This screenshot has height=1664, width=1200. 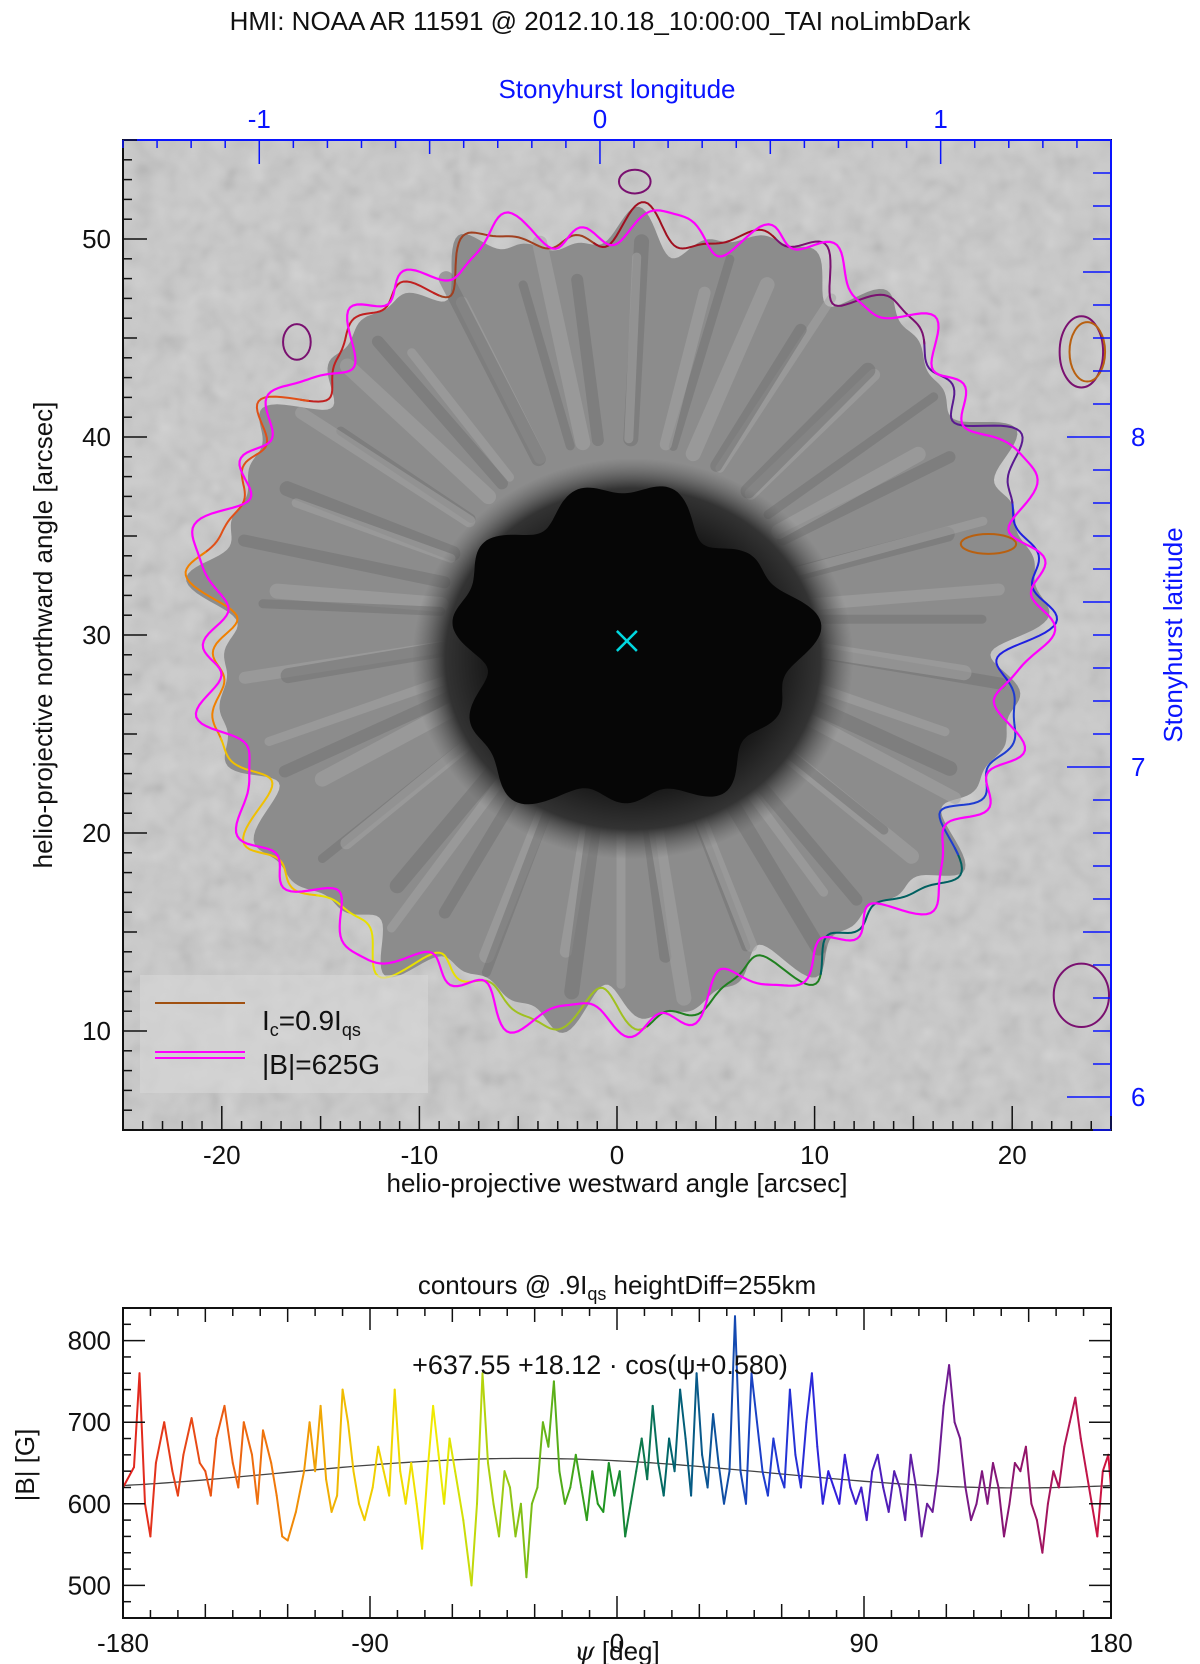 What do you see at coordinates (600, 119) in the screenshot?
I see `top-tick-label: 0` at bounding box center [600, 119].